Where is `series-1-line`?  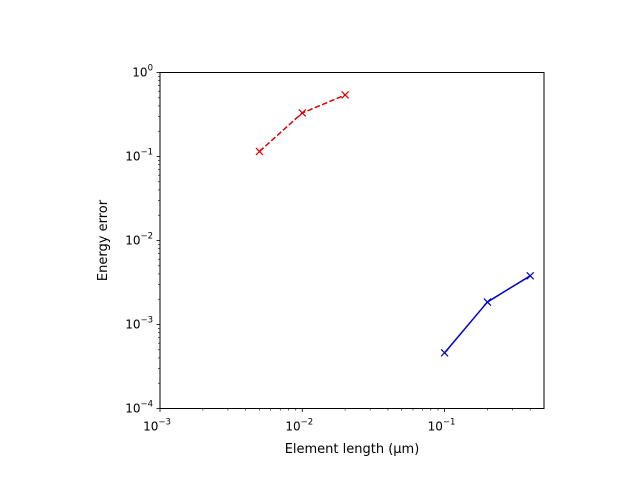 series-1-line is located at coordinates (302, 123).